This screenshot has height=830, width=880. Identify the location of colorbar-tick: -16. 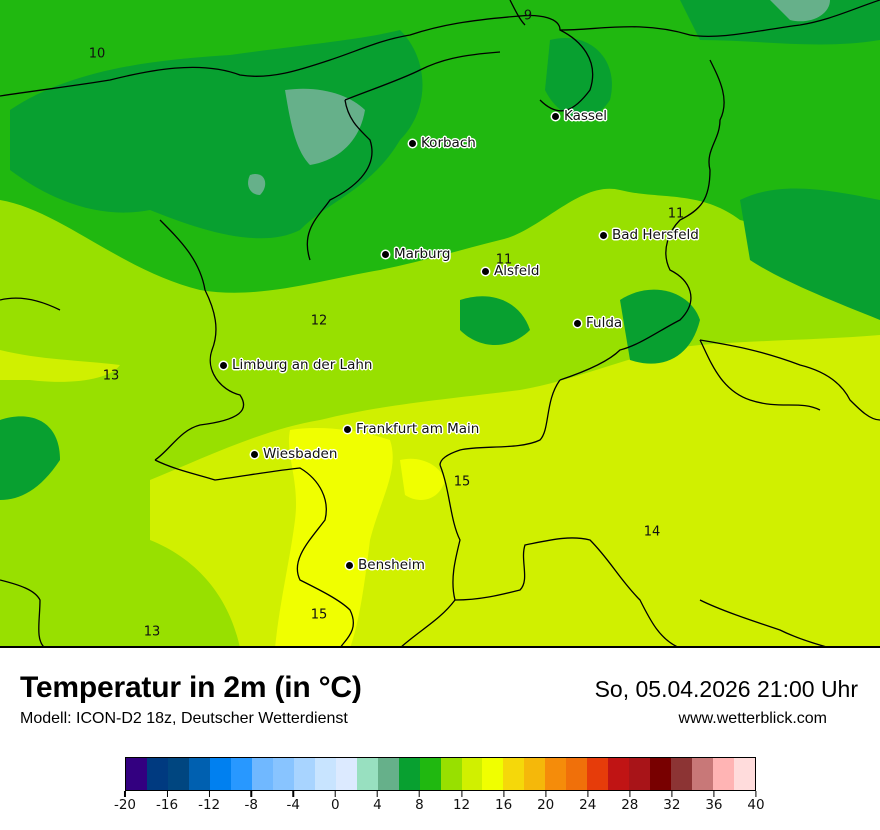
(167, 802).